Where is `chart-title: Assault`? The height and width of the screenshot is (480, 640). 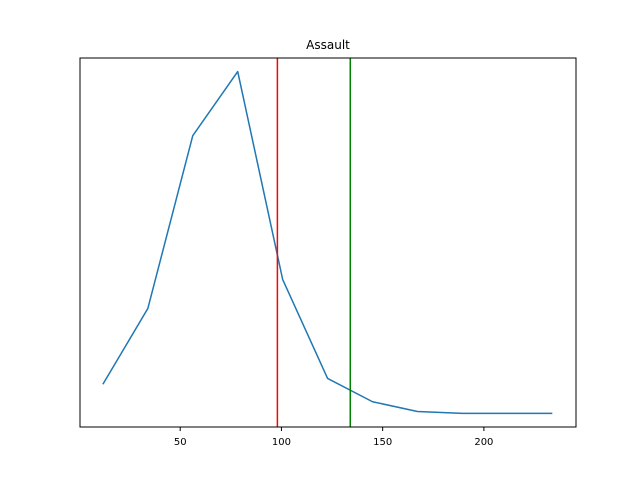 chart-title: Assault is located at coordinates (328, 45).